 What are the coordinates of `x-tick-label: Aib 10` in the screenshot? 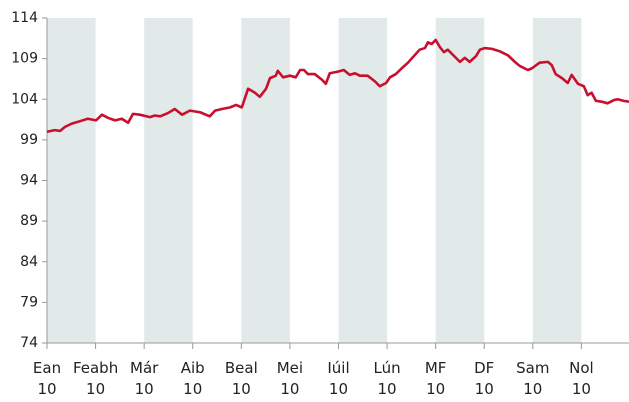 It's located at (192, 378).